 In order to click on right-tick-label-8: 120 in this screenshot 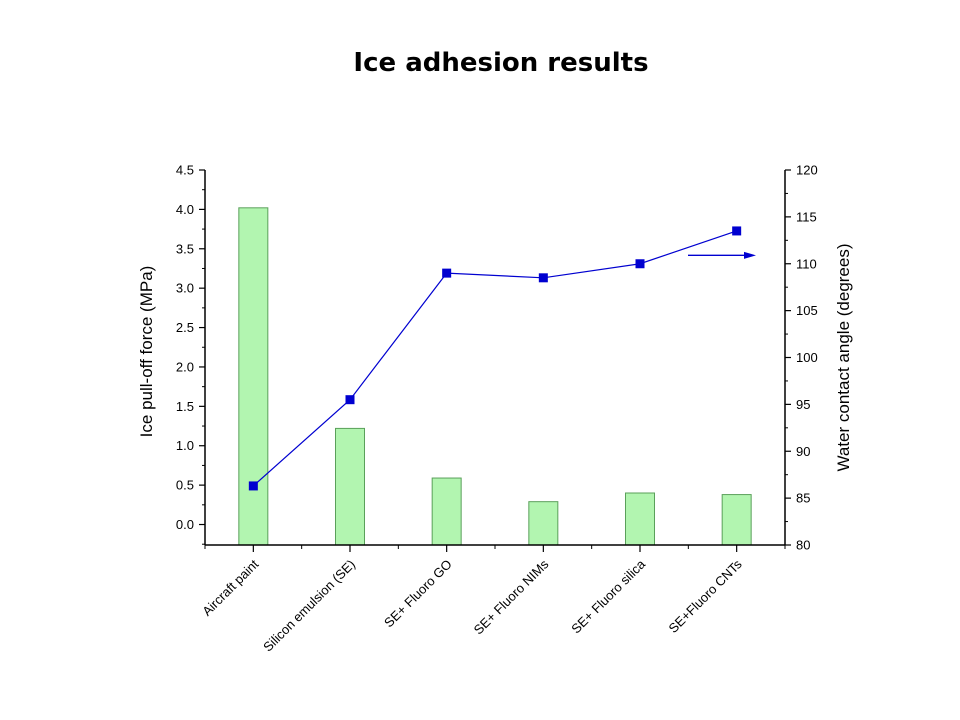, I will do `click(807, 170)`.